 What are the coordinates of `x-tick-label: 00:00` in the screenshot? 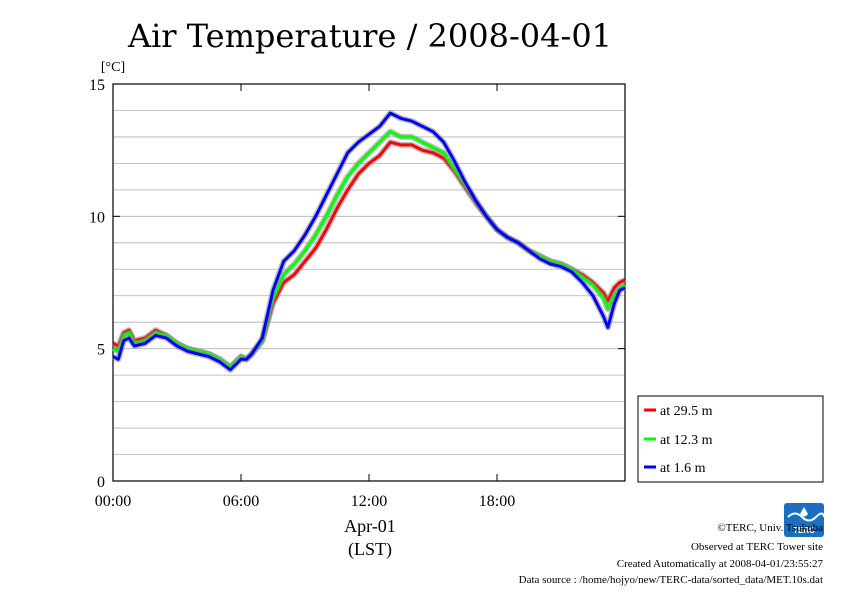 It's located at (113, 501).